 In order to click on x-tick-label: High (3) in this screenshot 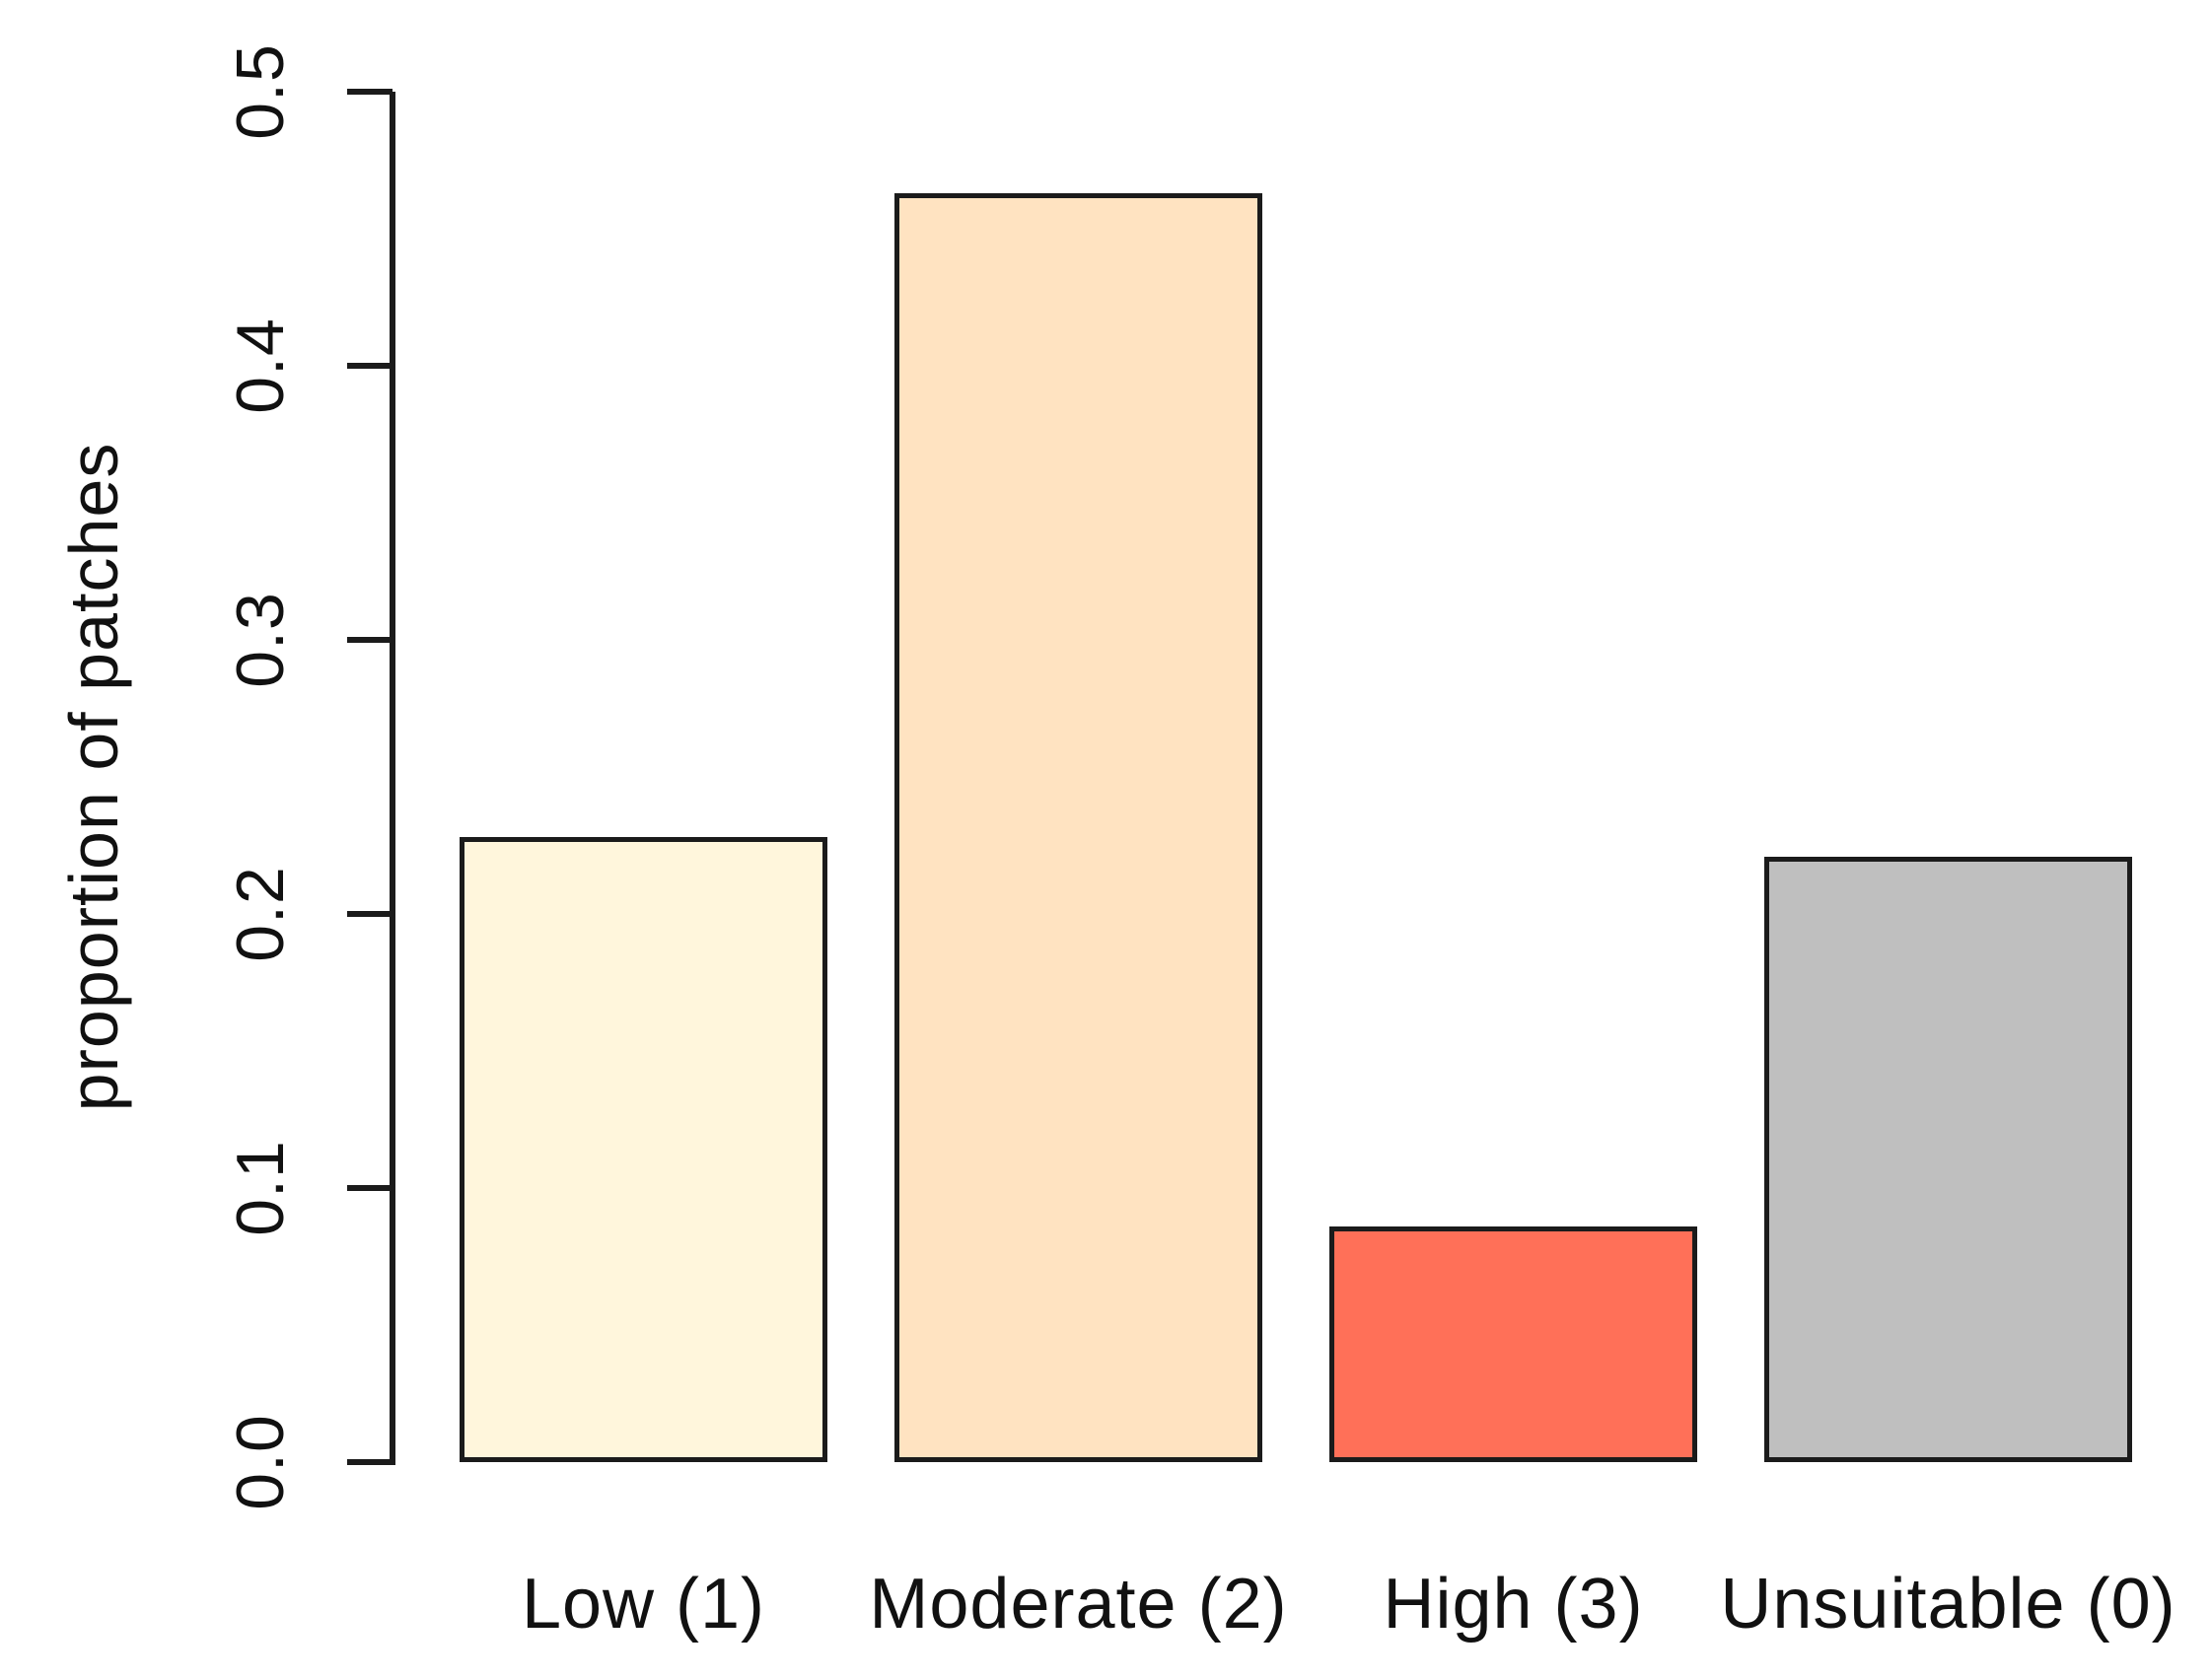, I will do `click(1513, 1604)`.